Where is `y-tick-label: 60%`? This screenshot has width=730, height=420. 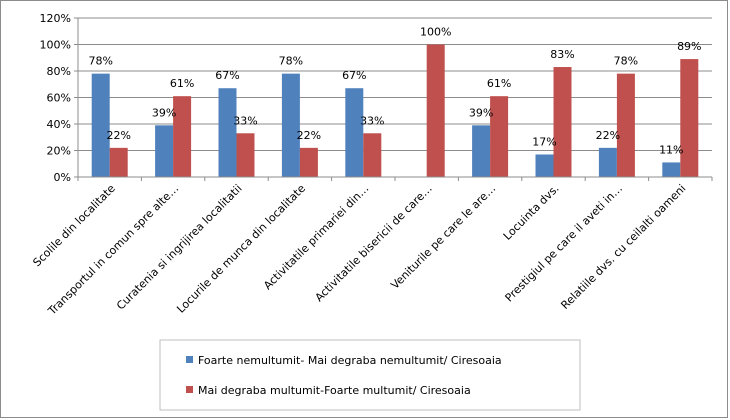 y-tick-label: 60% is located at coordinates (59, 98).